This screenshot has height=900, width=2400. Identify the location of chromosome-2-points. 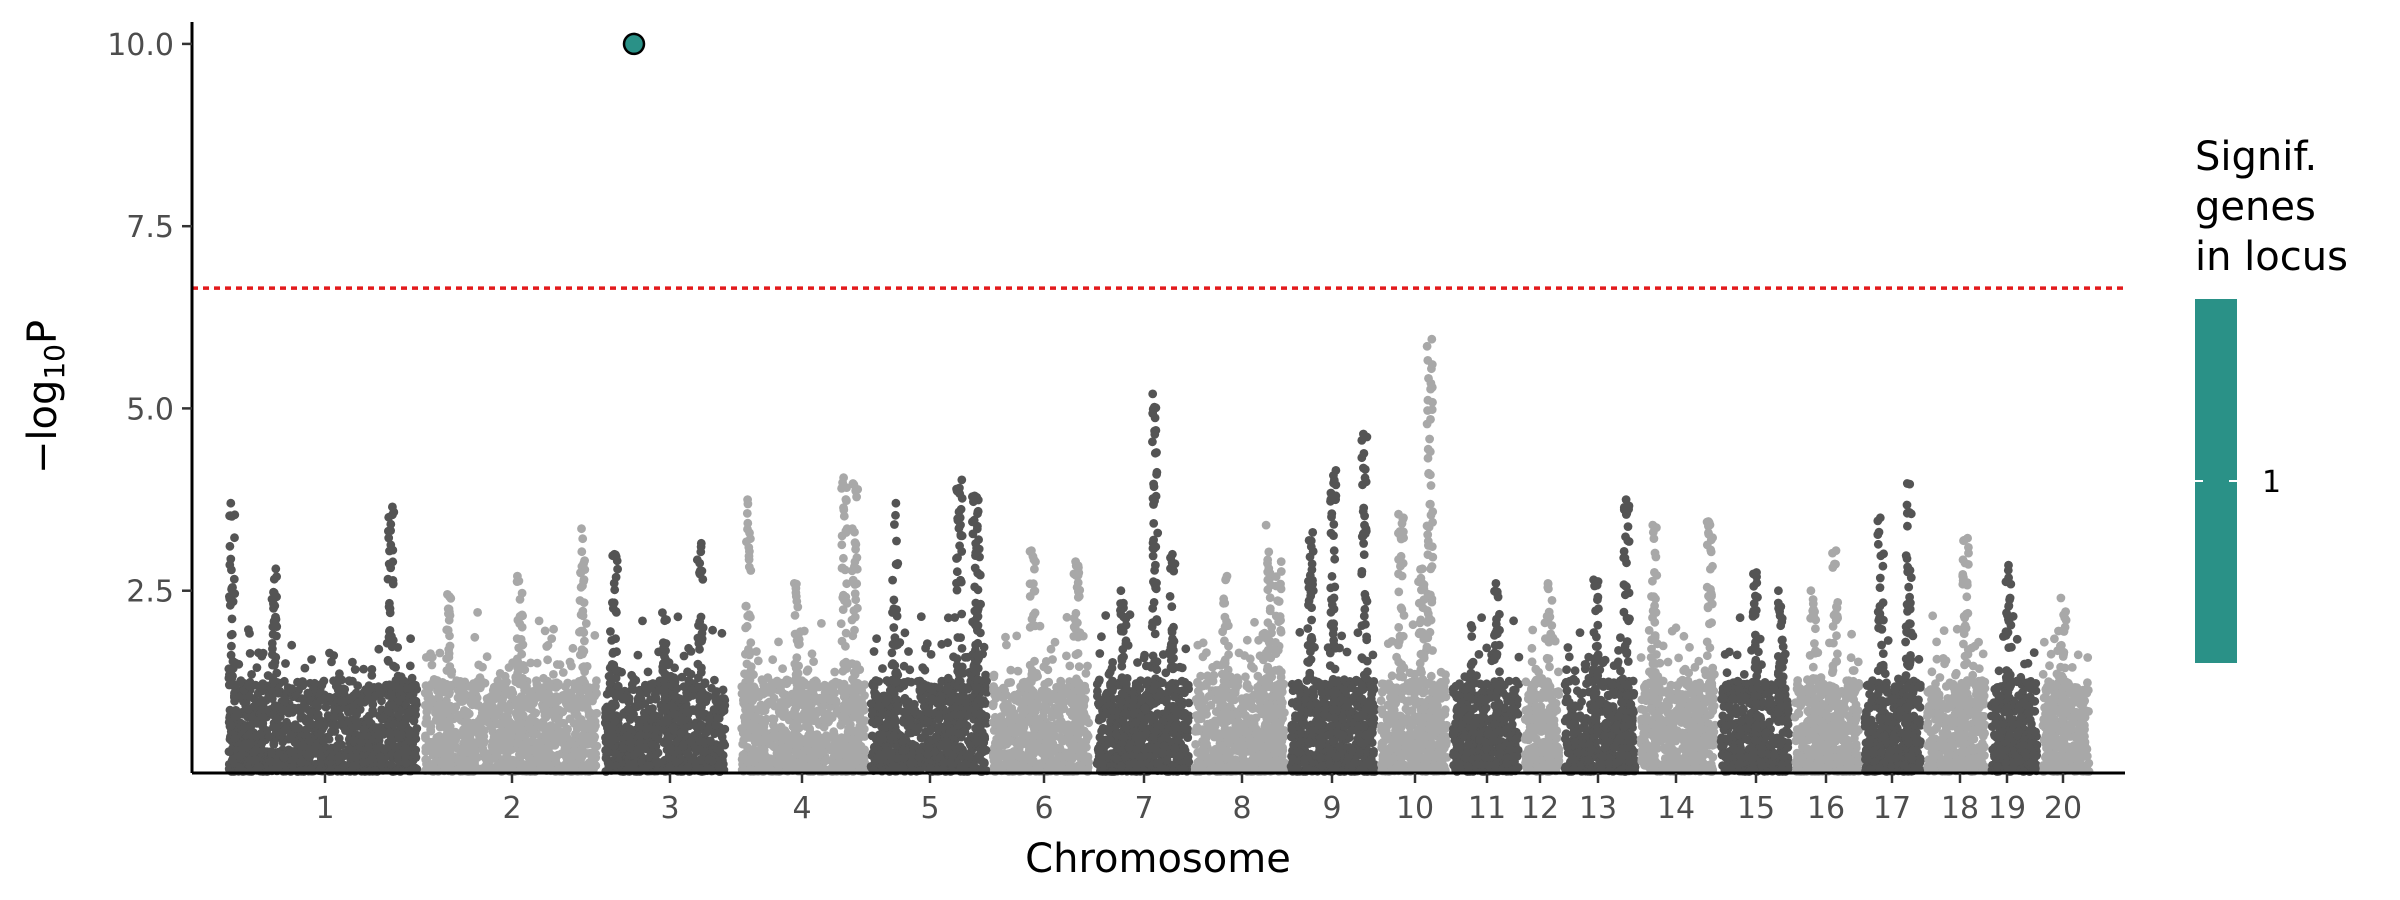
(511, 650).